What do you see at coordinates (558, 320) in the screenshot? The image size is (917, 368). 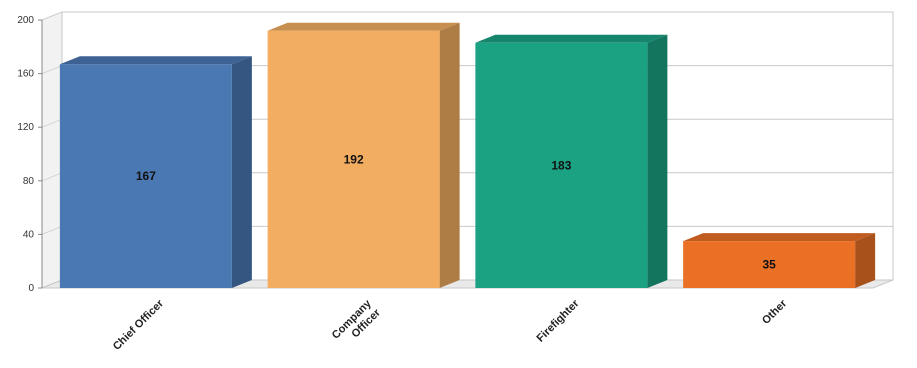 I see `category-label: Firefighter` at bounding box center [558, 320].